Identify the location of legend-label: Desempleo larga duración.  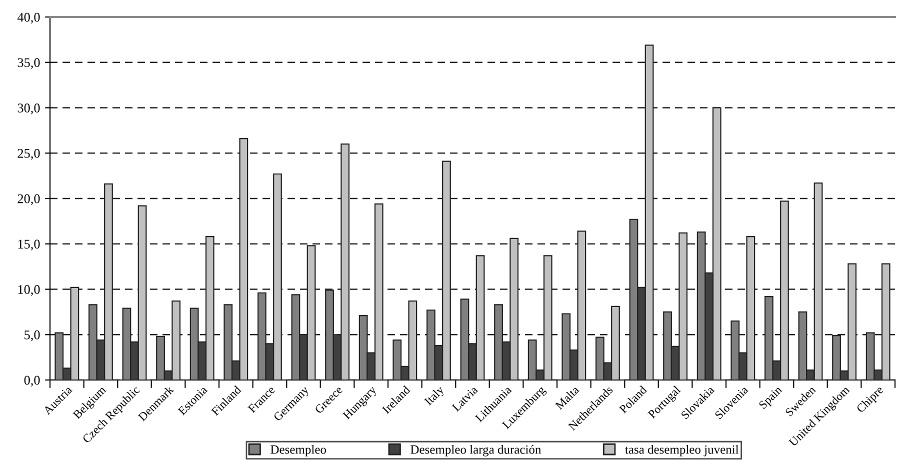
(476, 450).